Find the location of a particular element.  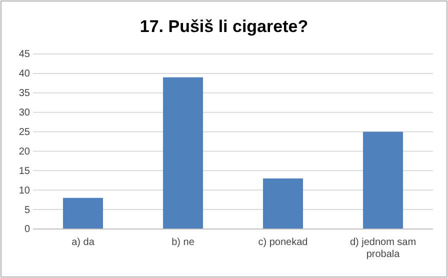

chart-title: 17. Pušiš li cigarete? is located at coordinates (224, 26).